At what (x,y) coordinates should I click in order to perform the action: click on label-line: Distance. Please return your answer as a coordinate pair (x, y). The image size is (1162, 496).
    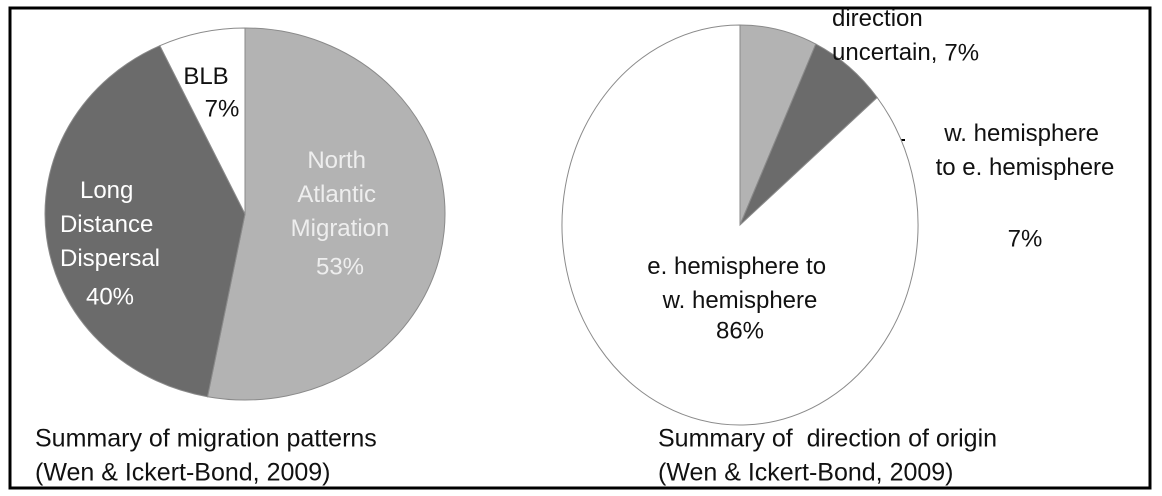
    Looking at the image, I should click on (110, 224).